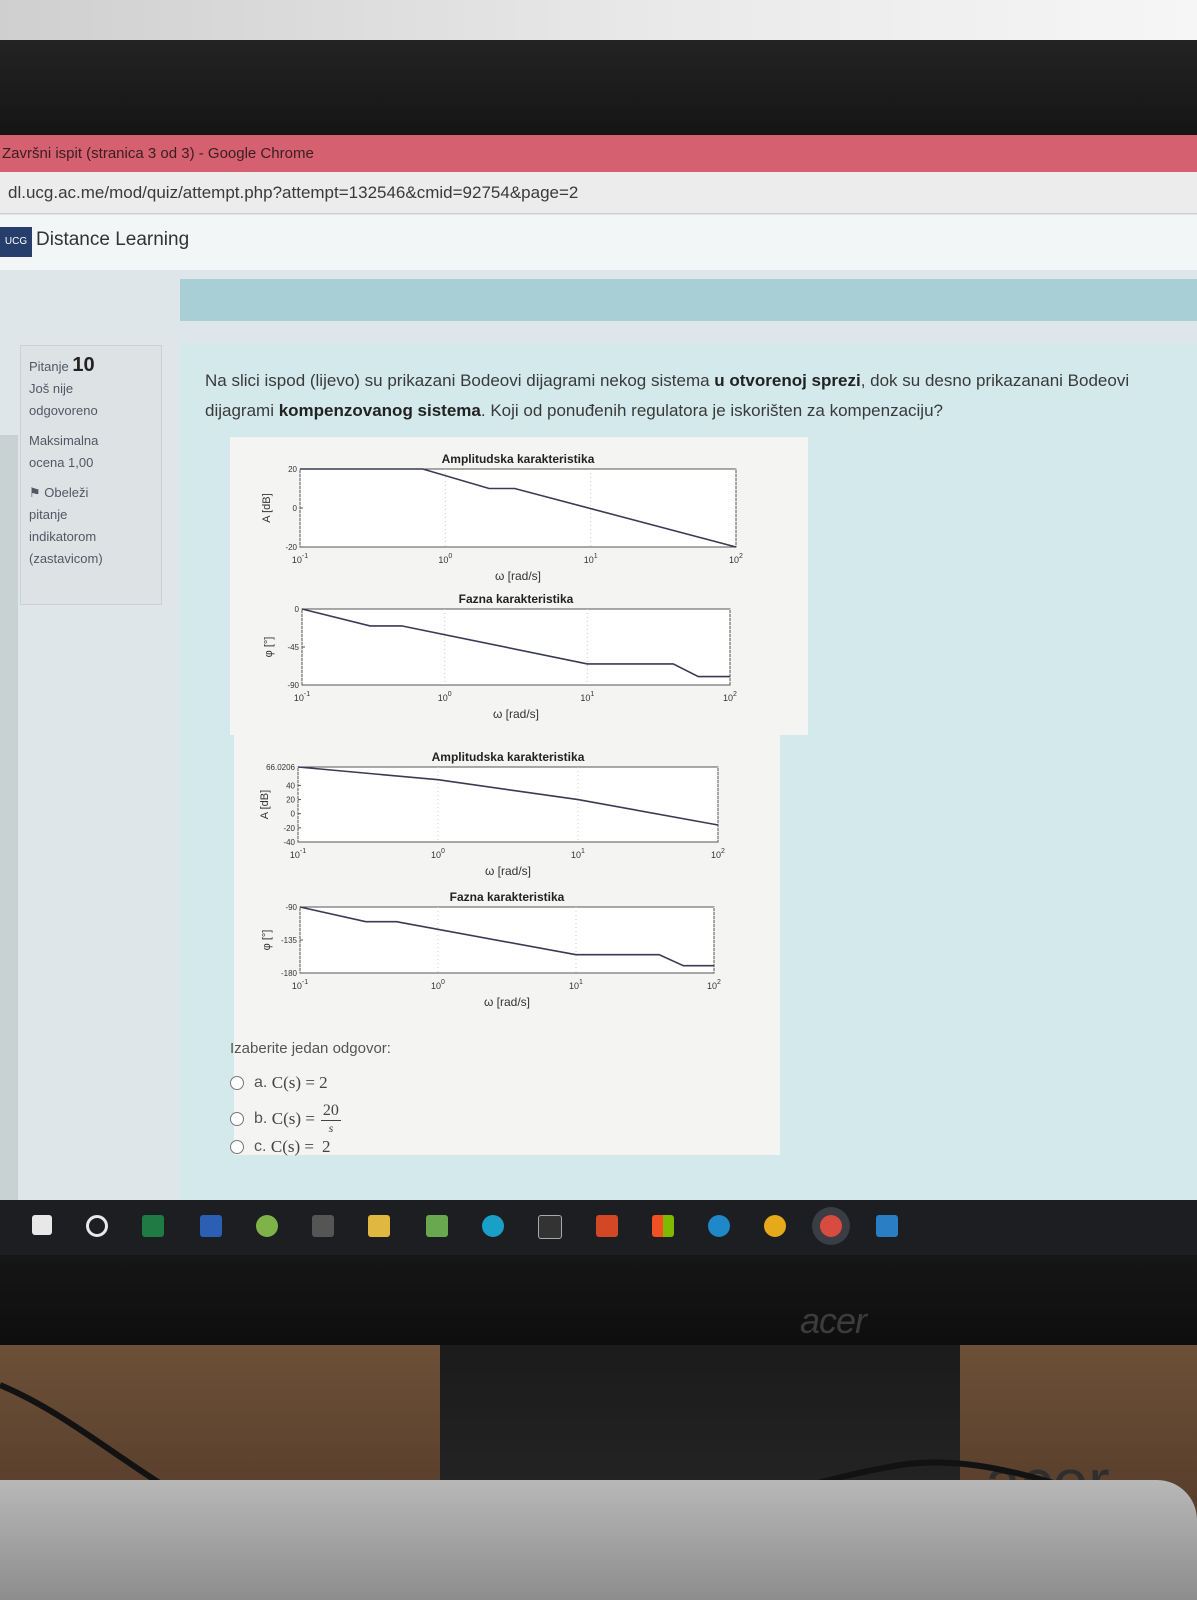 The height and width of the screenshot is (1600, 1197). Describe the element at coordinates (331, 1128) in the screenshot. I see `answer-b-denominator: s` at that location.